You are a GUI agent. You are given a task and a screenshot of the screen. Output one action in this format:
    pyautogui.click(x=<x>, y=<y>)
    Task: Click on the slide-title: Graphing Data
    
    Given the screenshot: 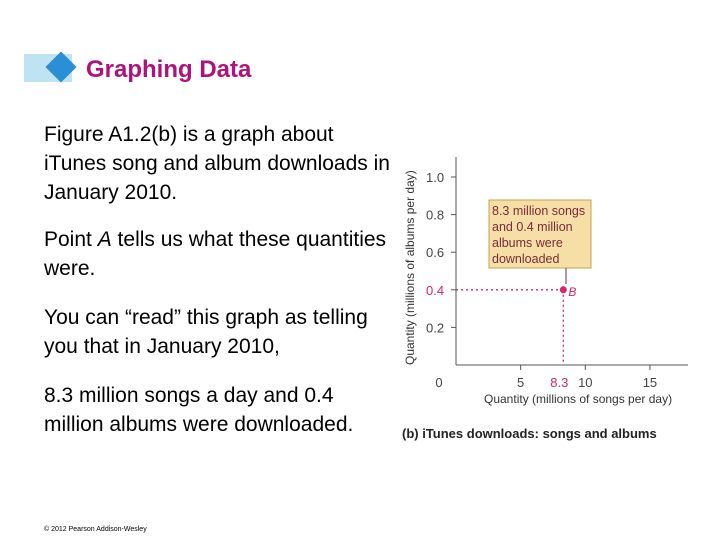 What is the action you would take?
    pyautogui.click(x=169, y=69)
    